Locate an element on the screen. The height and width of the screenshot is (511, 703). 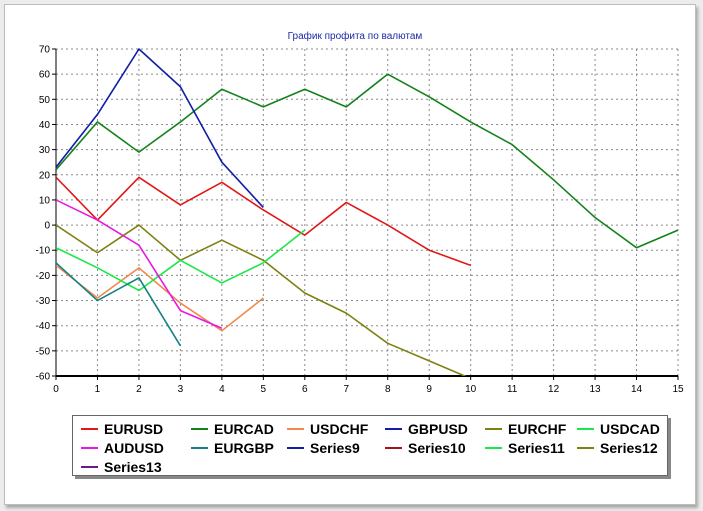
legend-label: Series13 is located at coordinates (133, 467).